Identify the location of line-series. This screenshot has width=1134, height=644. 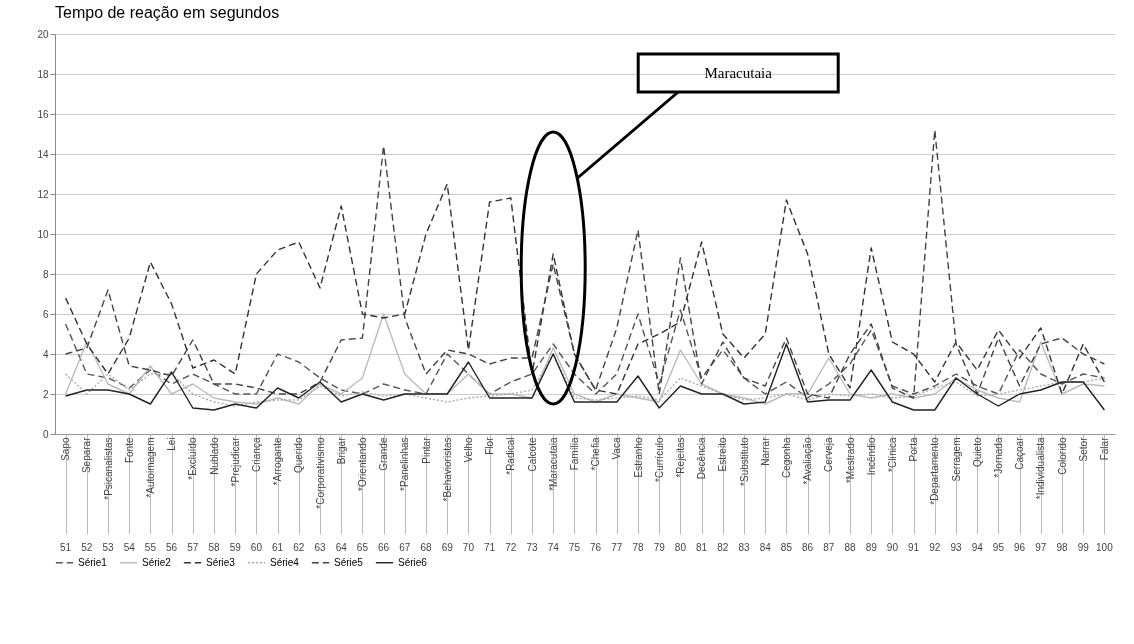
(585, 377).